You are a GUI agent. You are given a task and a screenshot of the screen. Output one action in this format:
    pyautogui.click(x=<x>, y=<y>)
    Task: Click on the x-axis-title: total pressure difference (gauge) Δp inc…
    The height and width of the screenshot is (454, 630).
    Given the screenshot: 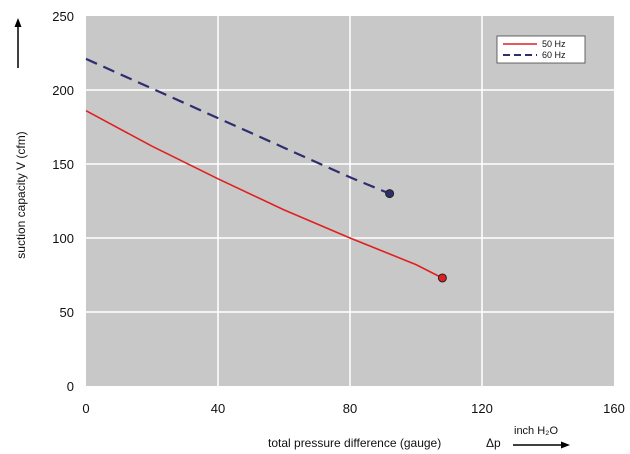 What is the action you would take?
    pyautogui.click(x=419, y=437)
    